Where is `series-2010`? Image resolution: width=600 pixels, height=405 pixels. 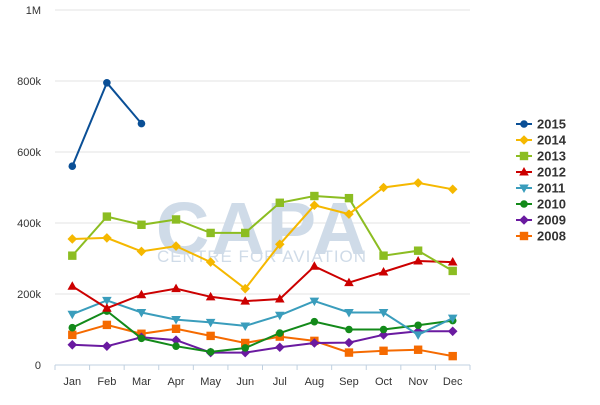
series-2010 is located at coordinates (262, 331).